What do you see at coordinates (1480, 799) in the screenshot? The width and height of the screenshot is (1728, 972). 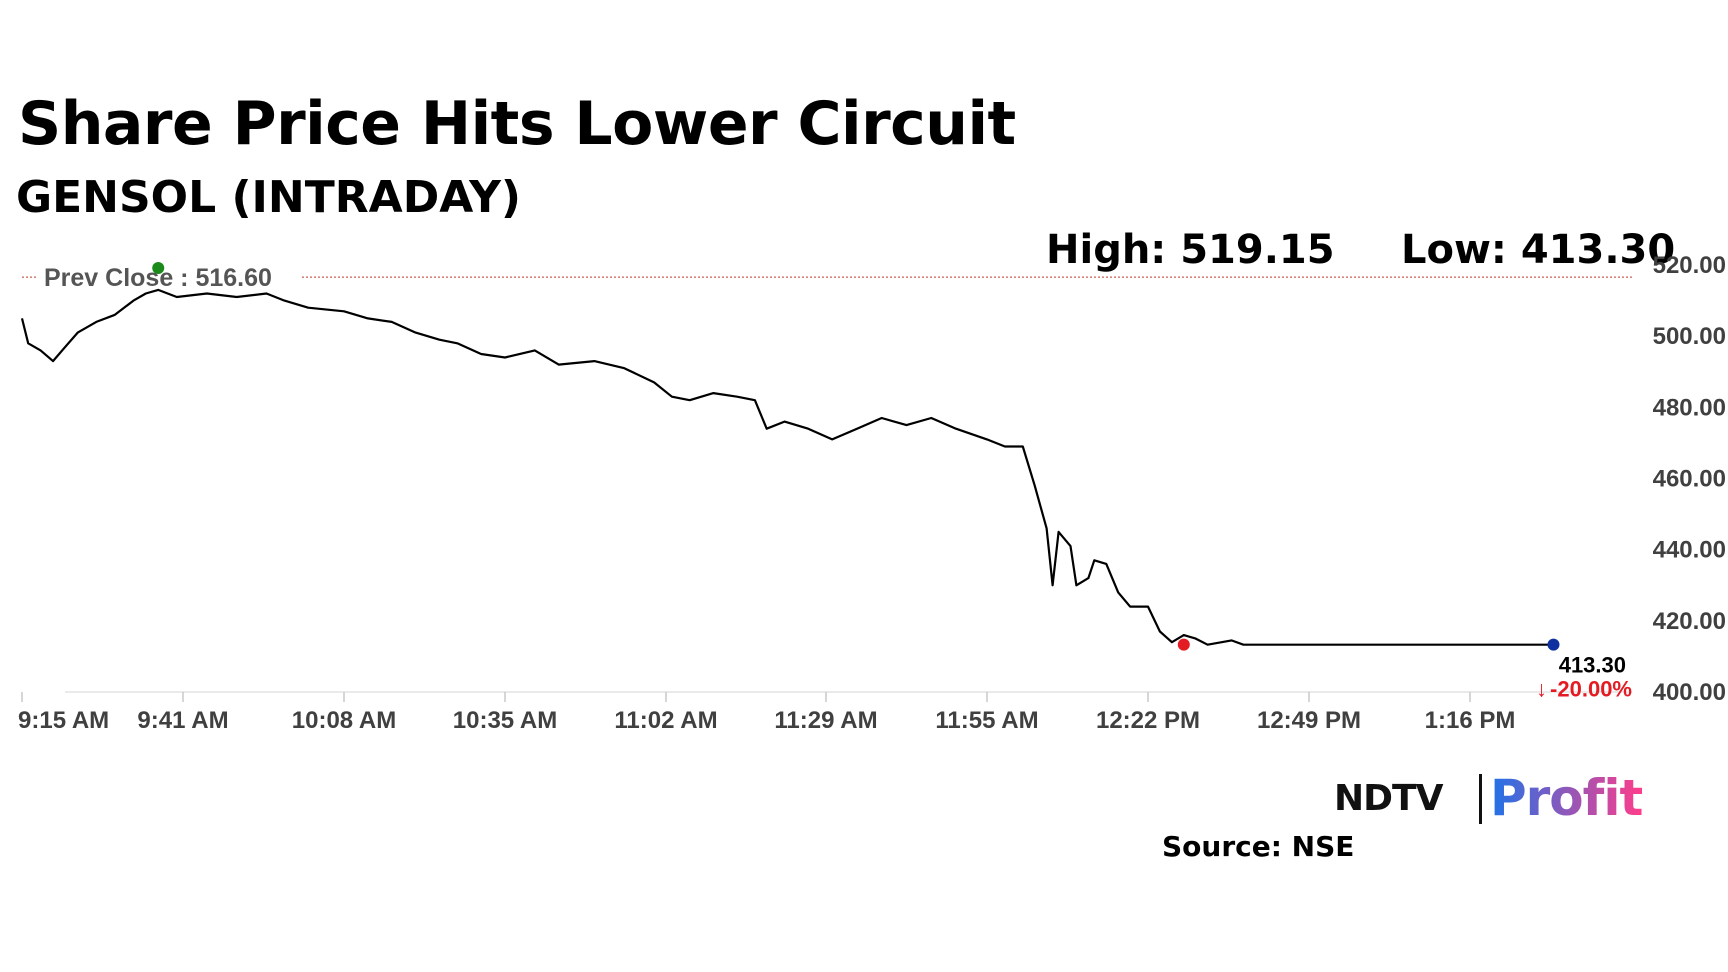 I see `logo-divider` at bounding box center [1480, 799].